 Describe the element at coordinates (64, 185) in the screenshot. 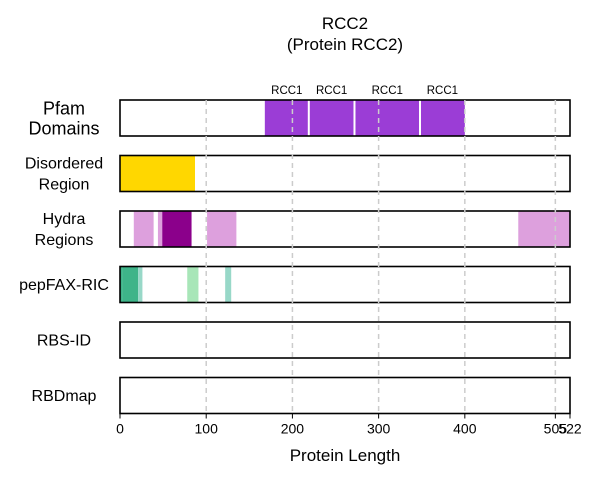

I see `track-label: Region` at that location.